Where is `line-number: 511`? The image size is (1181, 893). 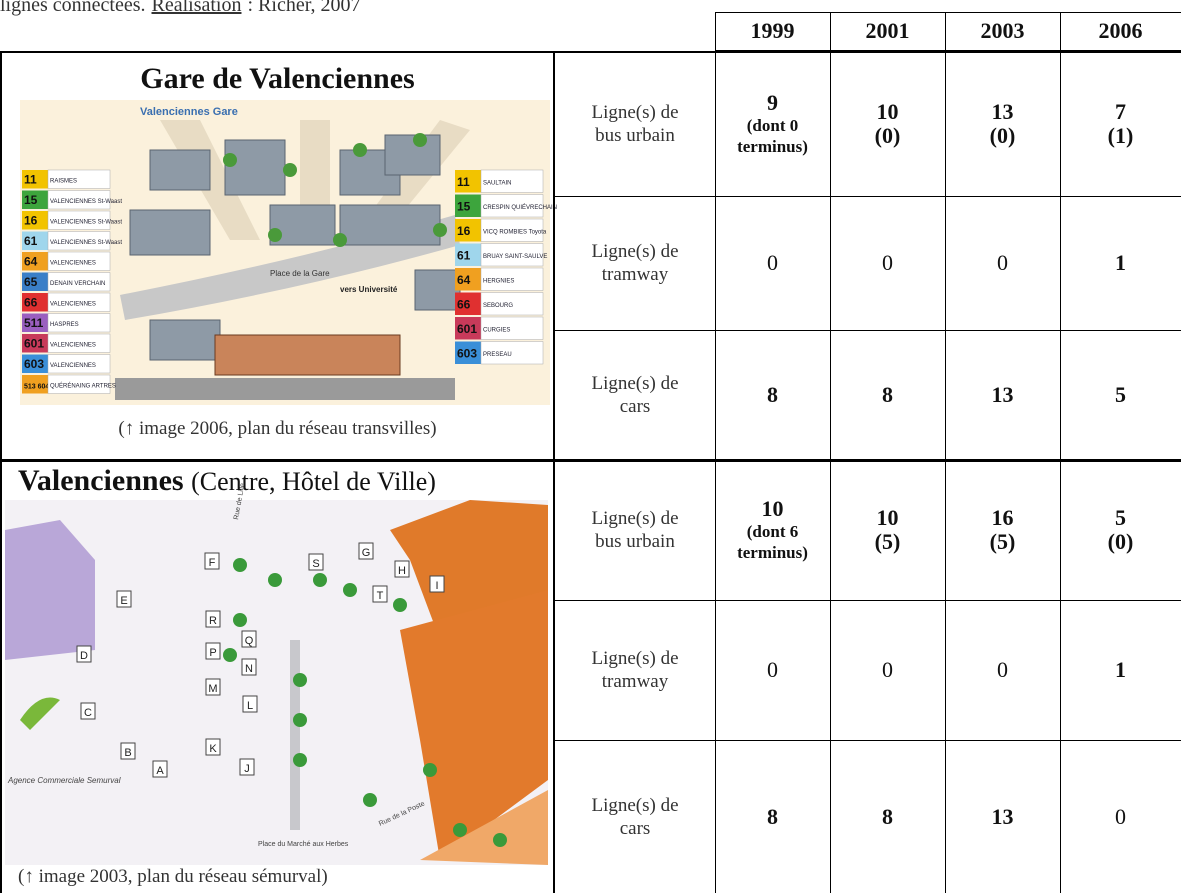 line-number: 511 is located at coordinates (34, 323).